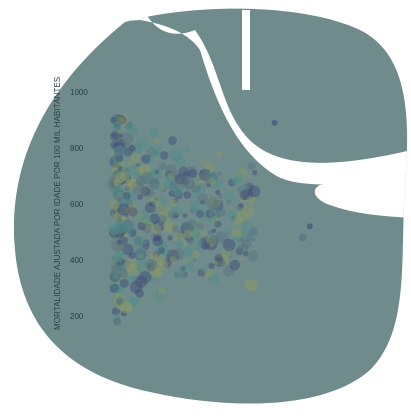  Describe the element at coordinates (77, 204) in the screenshot. I see `y-tick-label: 600` at that location.